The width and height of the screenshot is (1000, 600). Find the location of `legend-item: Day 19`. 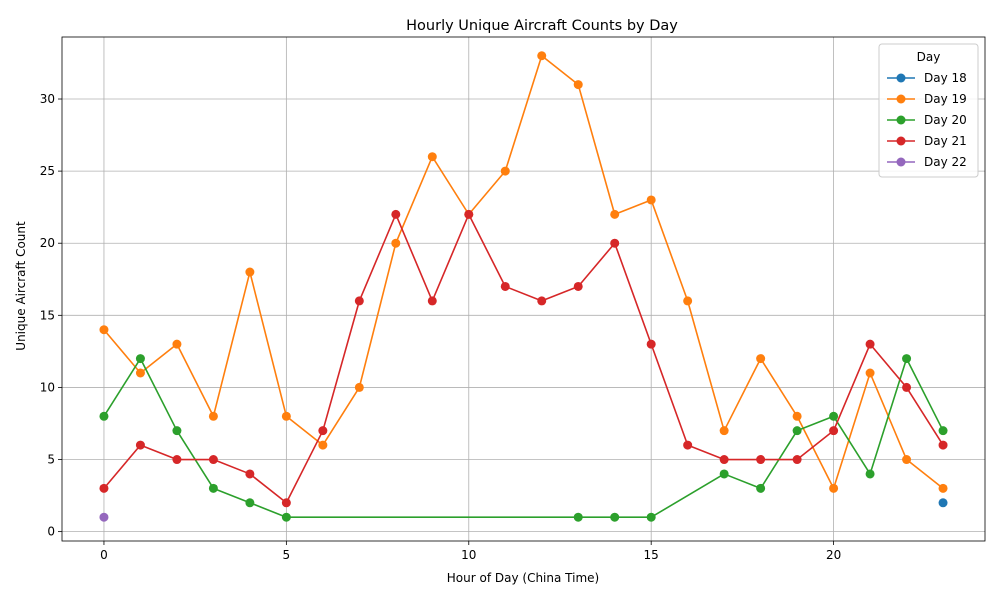

legend-item: Day 19 is located at coordinates (927, 99).